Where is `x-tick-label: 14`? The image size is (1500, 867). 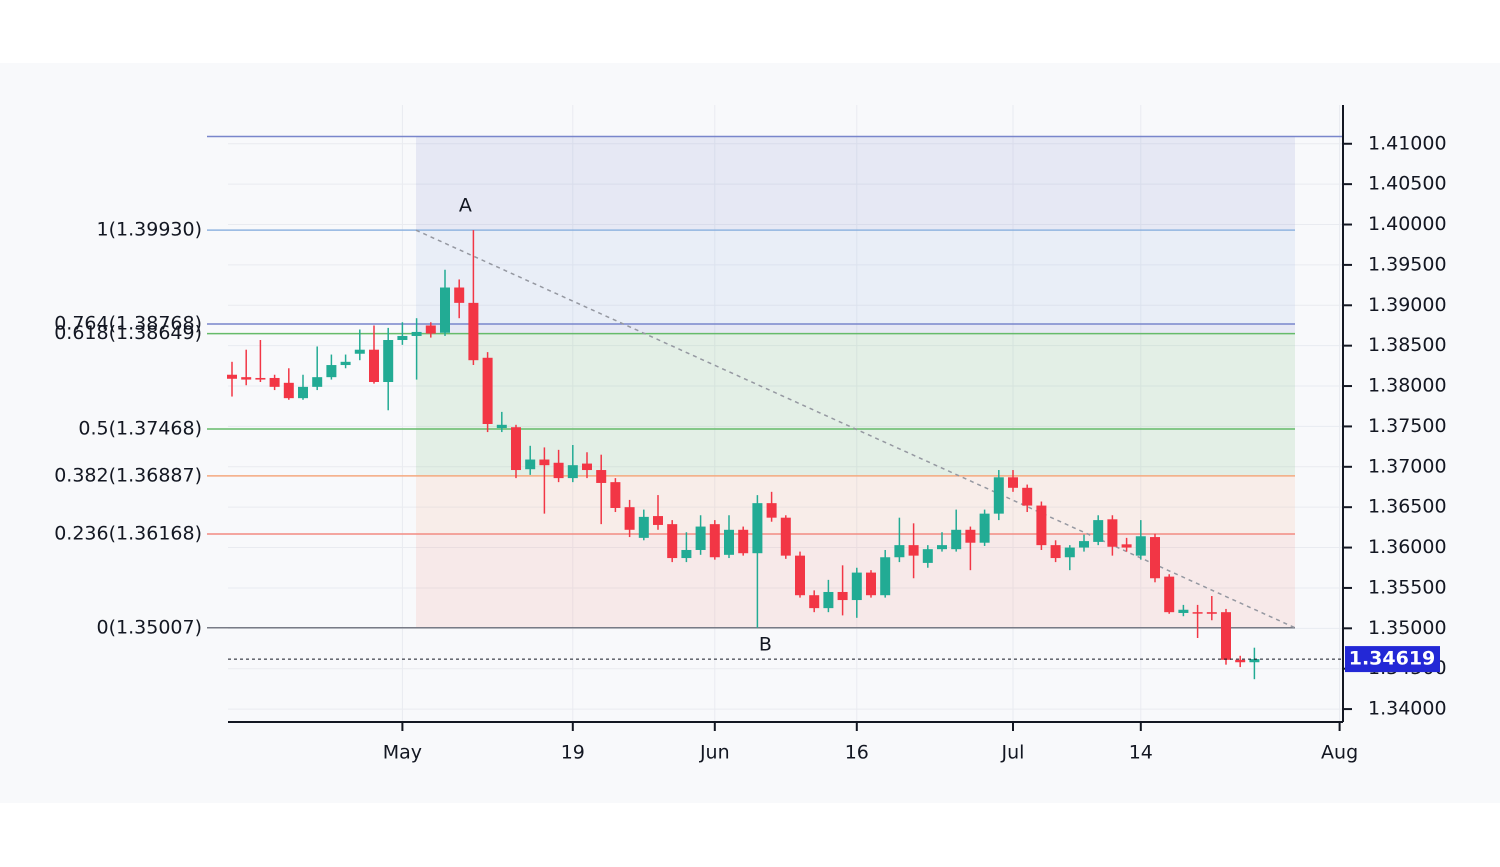
x-tick-label: 14 is located at coordinates (1141, 753).